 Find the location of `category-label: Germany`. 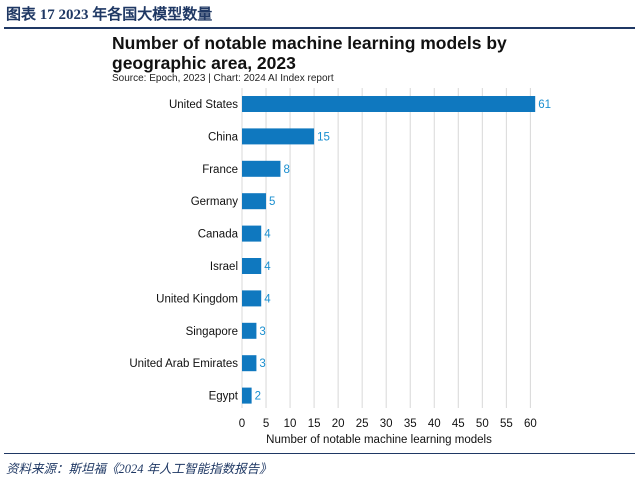

category-label: Germany is located at coordinates (215, 202).